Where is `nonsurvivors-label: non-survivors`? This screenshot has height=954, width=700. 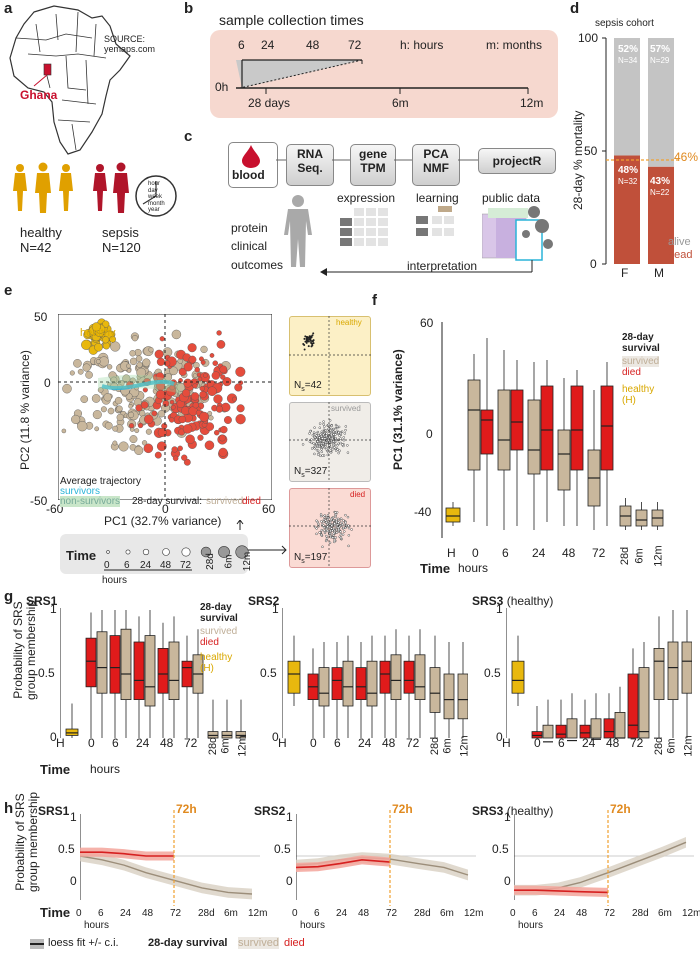
nonsurvivors-label: non-survivors is located at coordinates (90, 501).